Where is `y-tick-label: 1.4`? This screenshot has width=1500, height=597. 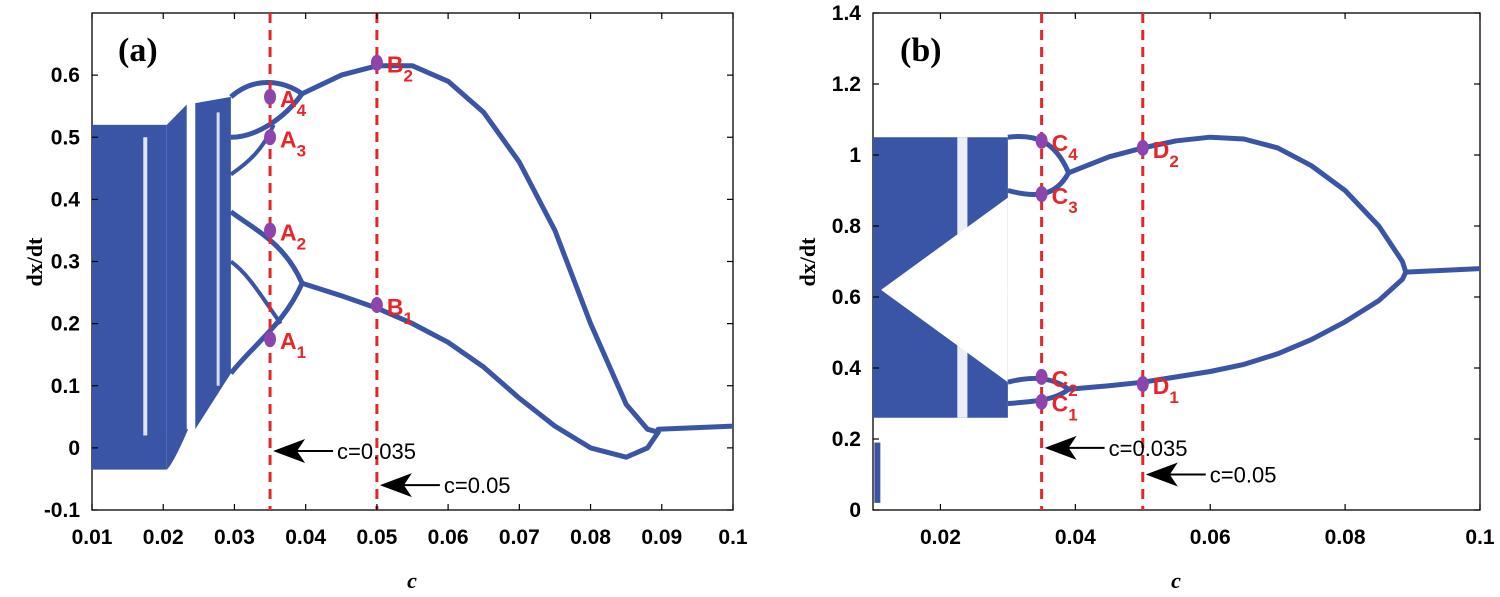 y-tick-label: 1.4 is located at coordinates (847, 13).